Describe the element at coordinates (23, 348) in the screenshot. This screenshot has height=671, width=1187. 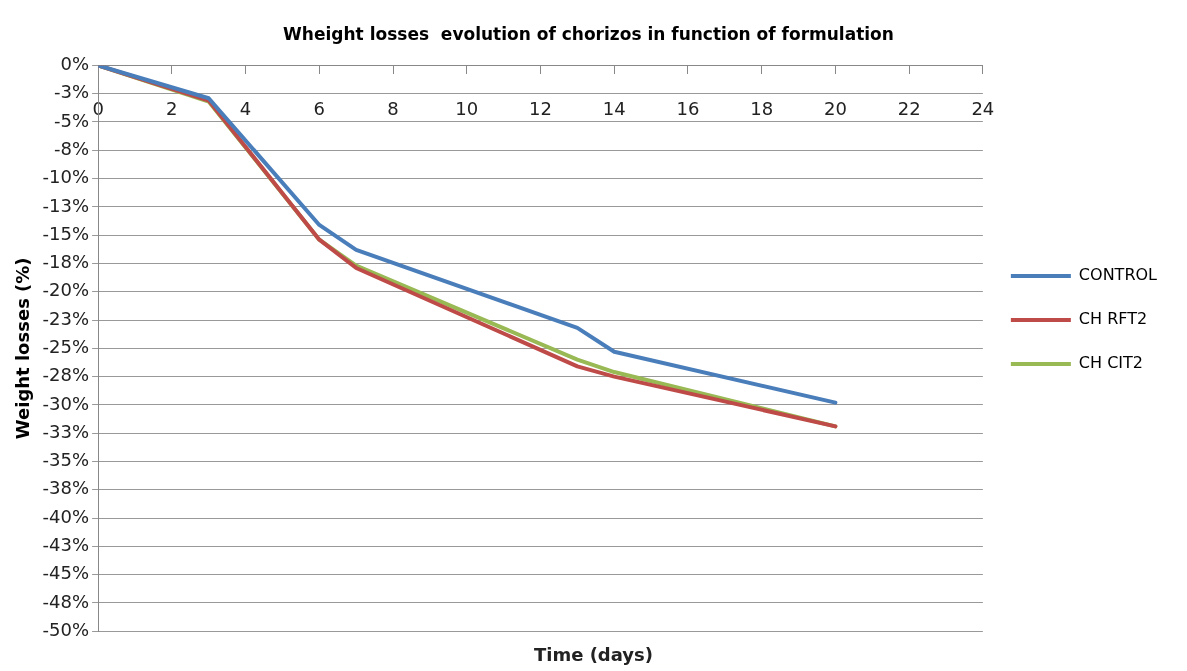
I see `y-axis-title: Weight losses (%)` at that location.